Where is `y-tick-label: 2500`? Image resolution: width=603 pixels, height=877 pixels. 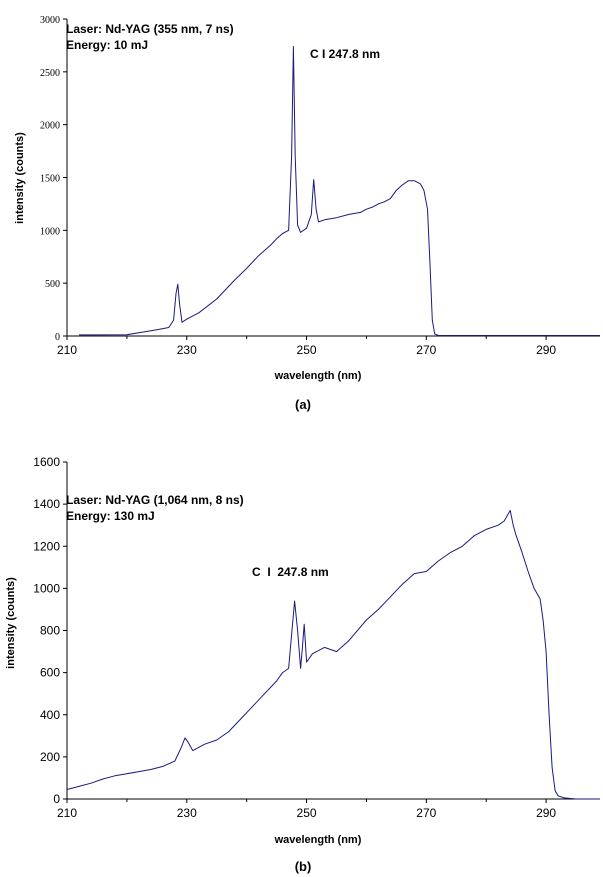
y-tick-label: 2500 is located at coordinates (50, 73).